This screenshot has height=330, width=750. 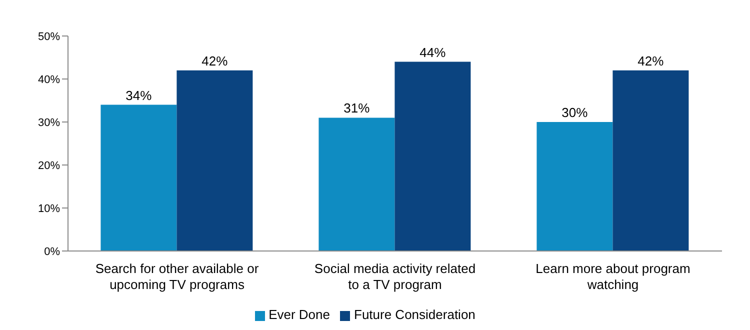 I want to click on data-label: 30%, so click(x=575, y=112).